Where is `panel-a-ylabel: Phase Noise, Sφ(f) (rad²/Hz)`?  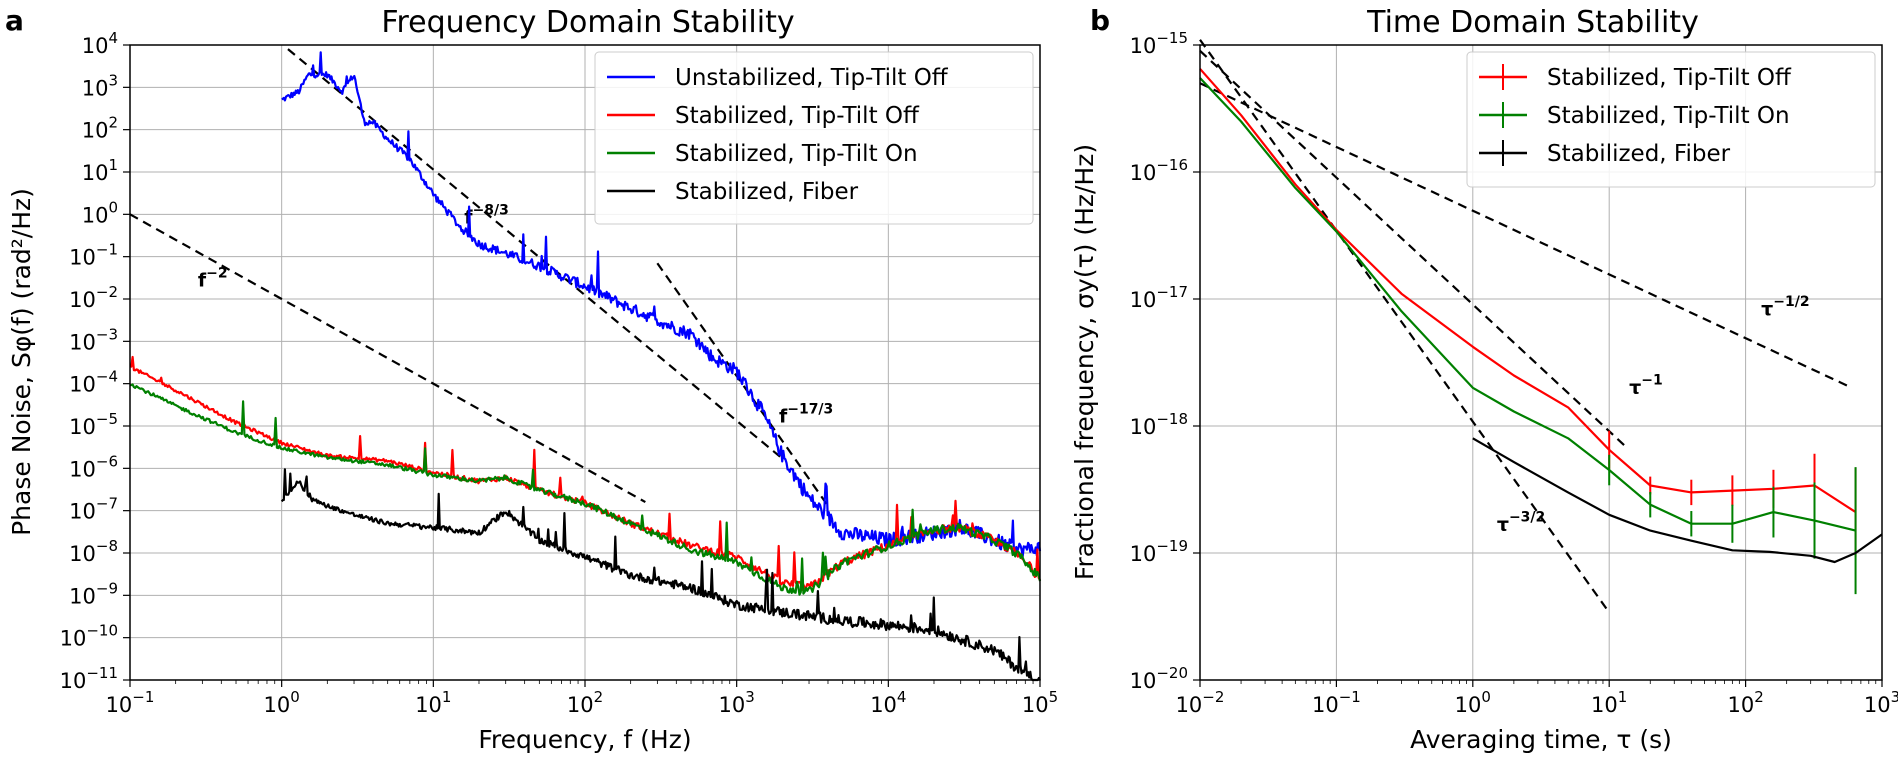
panel-a-ylabel: Phase Noise, Sφ(f) (rad²/Hz) is located at coordinates (21, 362).